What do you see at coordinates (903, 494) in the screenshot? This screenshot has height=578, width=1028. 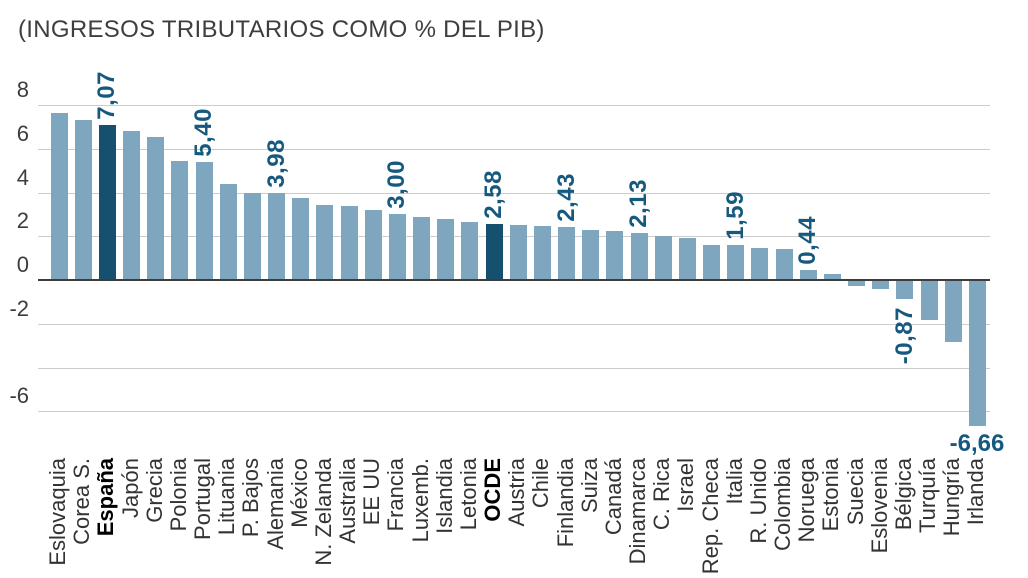 I see `category-label: Bélgica` at bounding box center [903, 494].